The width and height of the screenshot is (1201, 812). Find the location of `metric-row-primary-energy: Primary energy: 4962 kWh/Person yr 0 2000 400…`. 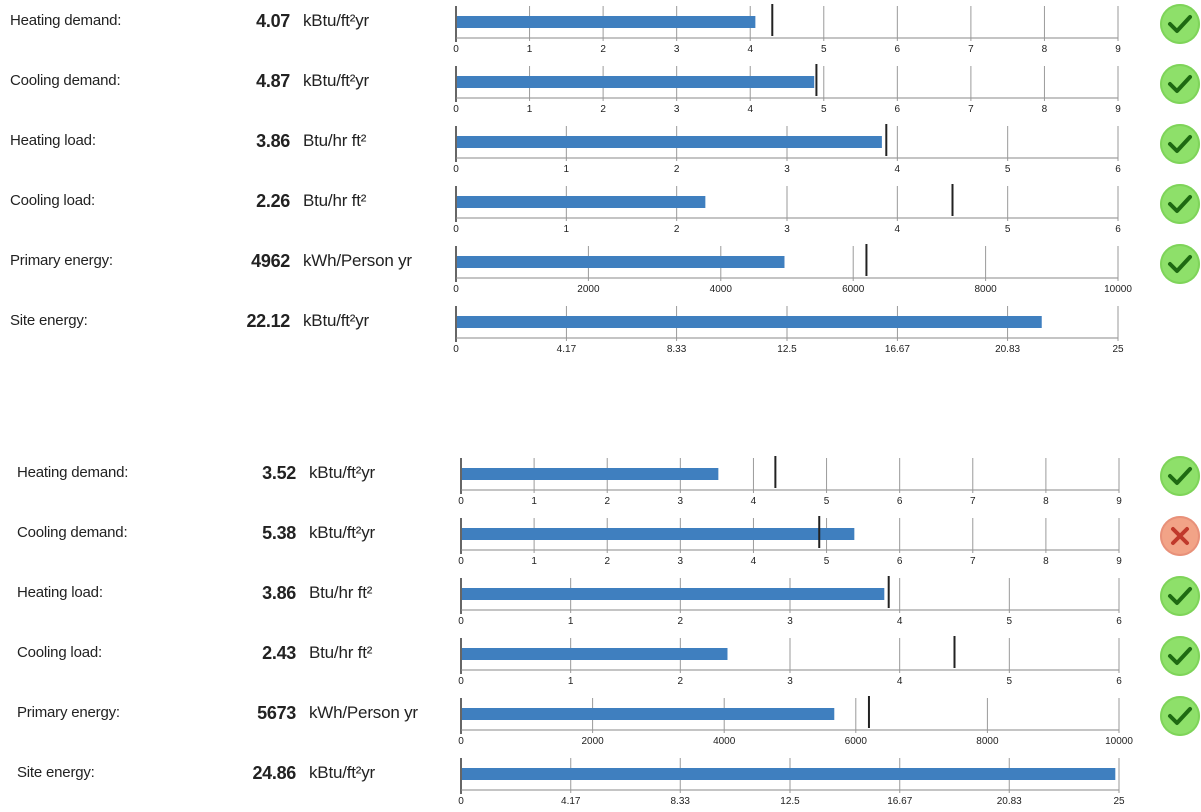

metric-row-primary-energy: Primary energy: 4962 kWh/Person yr 0 2000 400… is located at coordinates (600, 270).